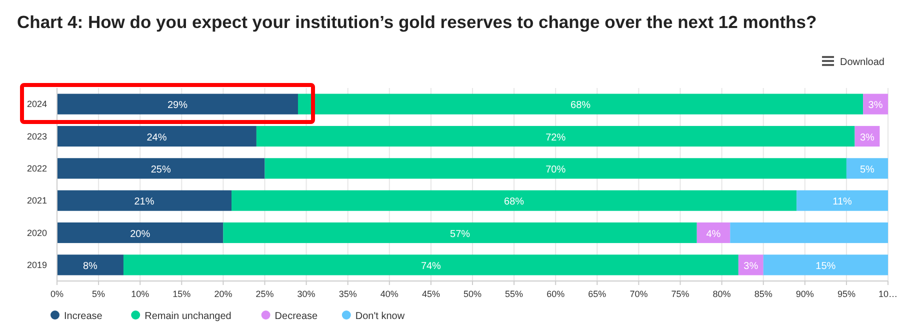 Image resolution: width=900 pixels, height=327 pixels. What do you see at coordinates (36, 168) in the screenshot?
I see `y-tick-label: 2022` at bounding box center [36, 168].